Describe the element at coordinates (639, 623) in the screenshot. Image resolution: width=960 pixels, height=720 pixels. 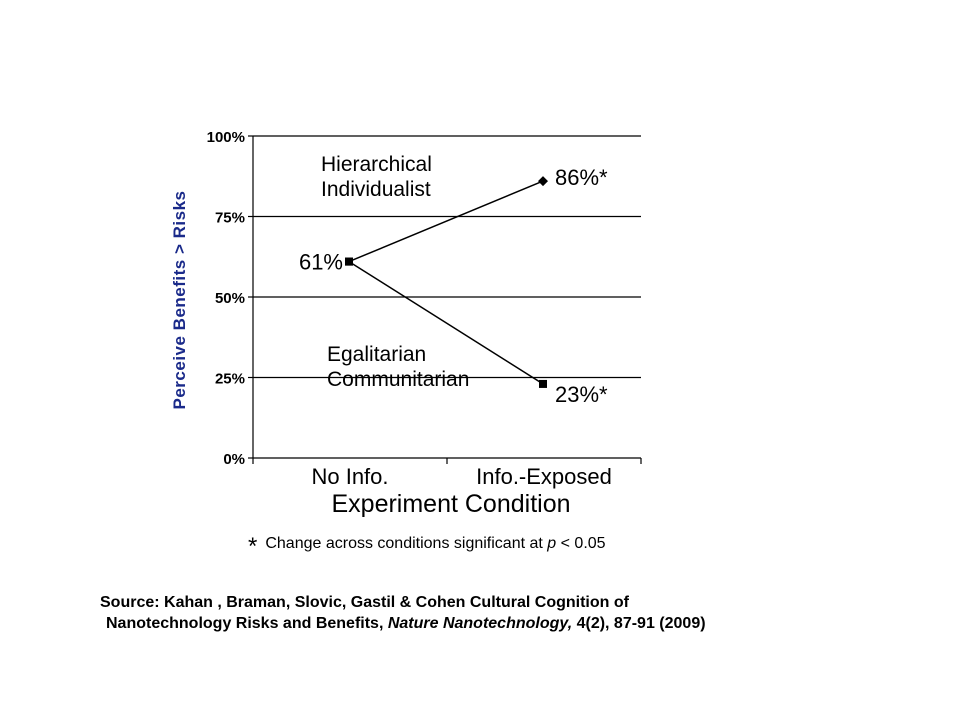
I see `source-line-2-after: 4(2), 87-91 (2009)` at that location.